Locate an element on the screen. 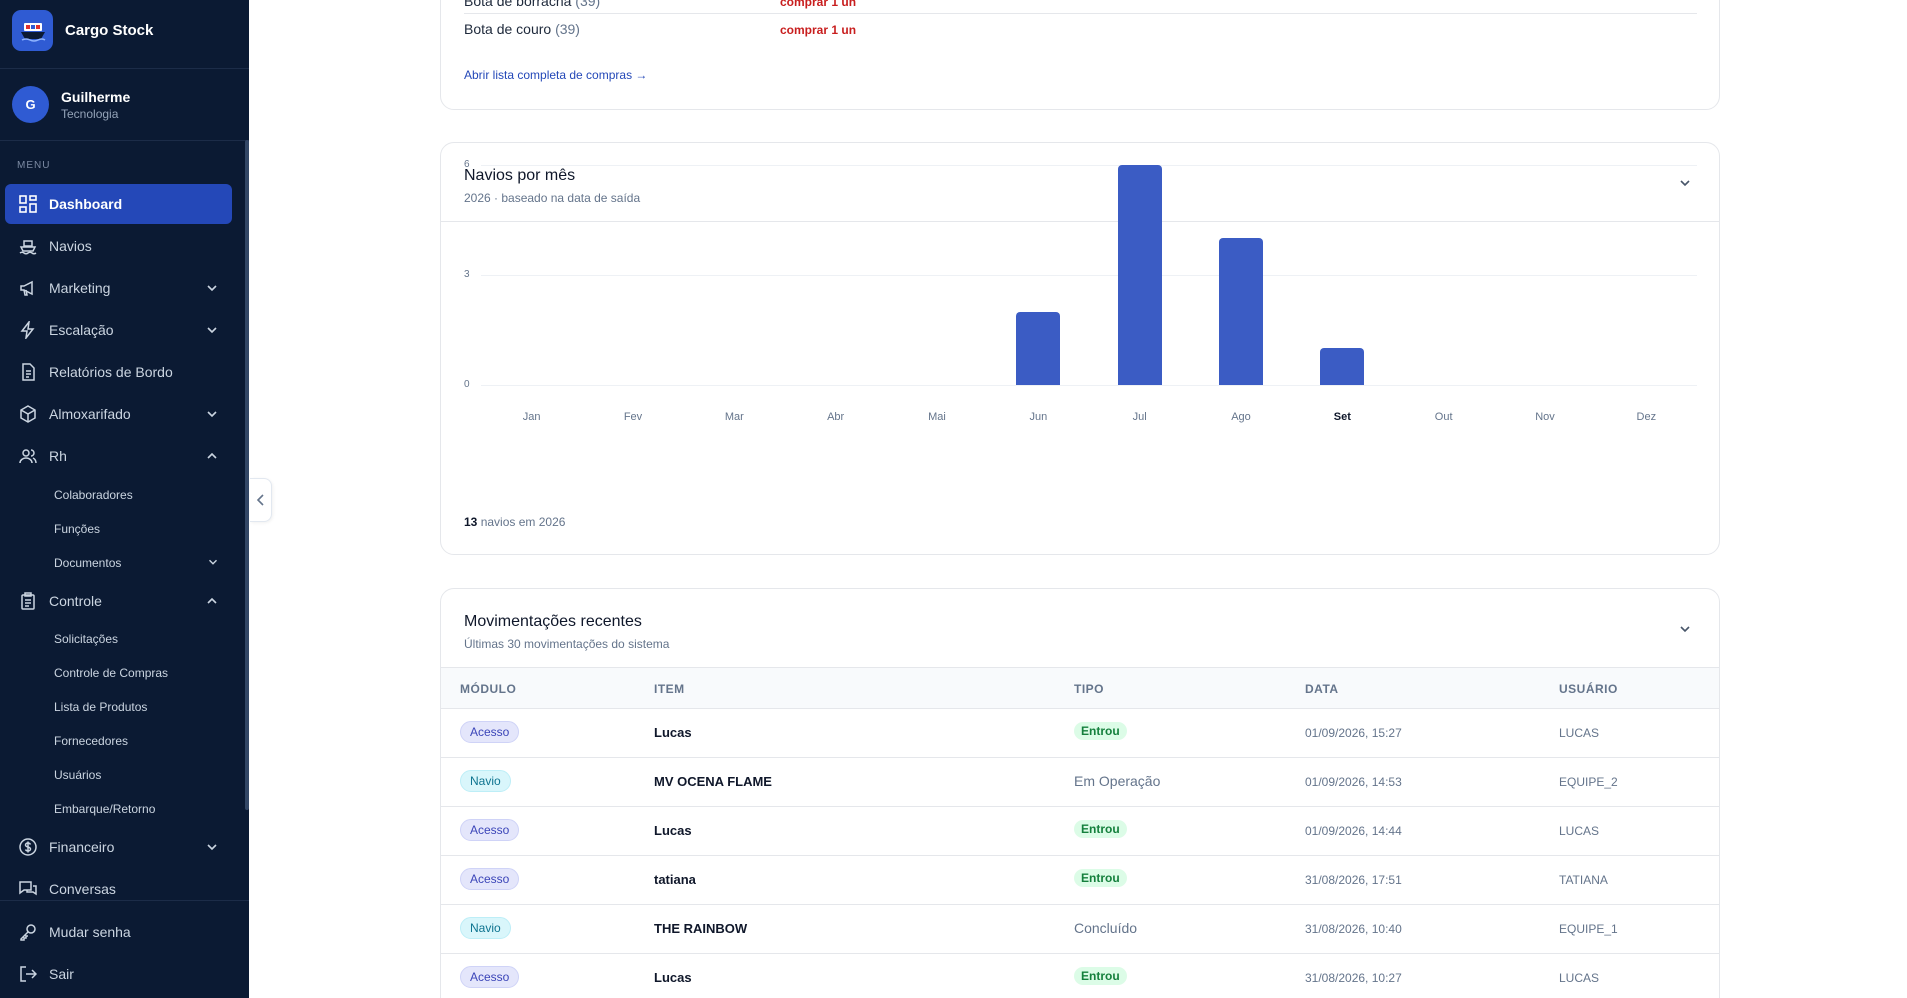 The width and height of the screenshot is (1907, 998). sidebar-subitem-lista-de-produtos: Lista de Produtos is located at coordinates (101, 707).